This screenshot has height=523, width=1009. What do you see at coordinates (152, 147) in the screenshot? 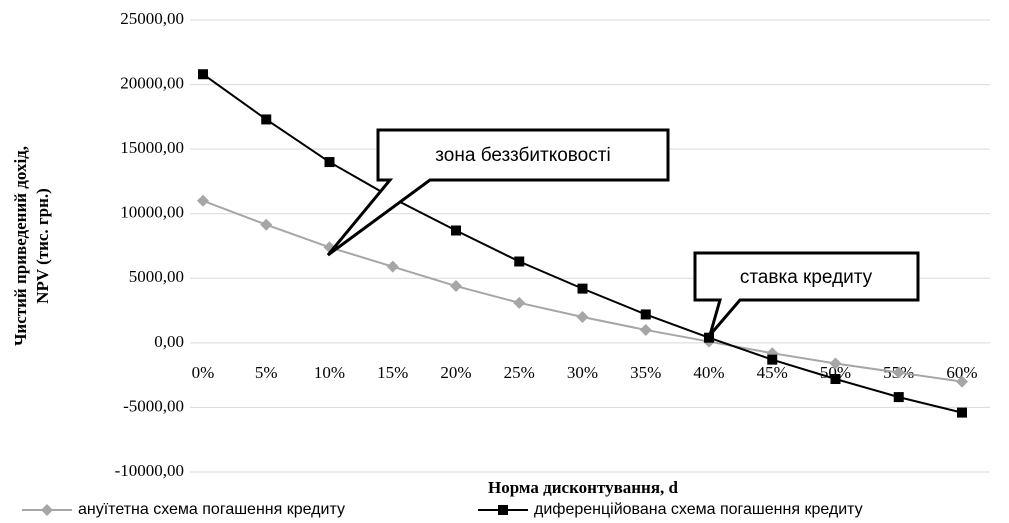
I see `y-tick-label: 15000,00` at bounding box center [152, 147].